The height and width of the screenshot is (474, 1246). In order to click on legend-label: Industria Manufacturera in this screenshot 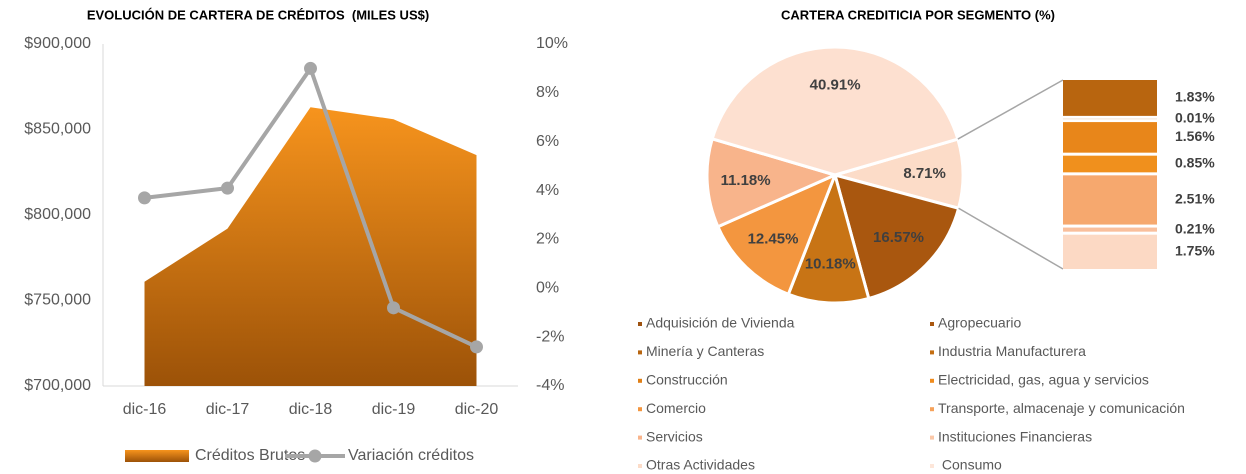, I will do `click(1012, 351)`.